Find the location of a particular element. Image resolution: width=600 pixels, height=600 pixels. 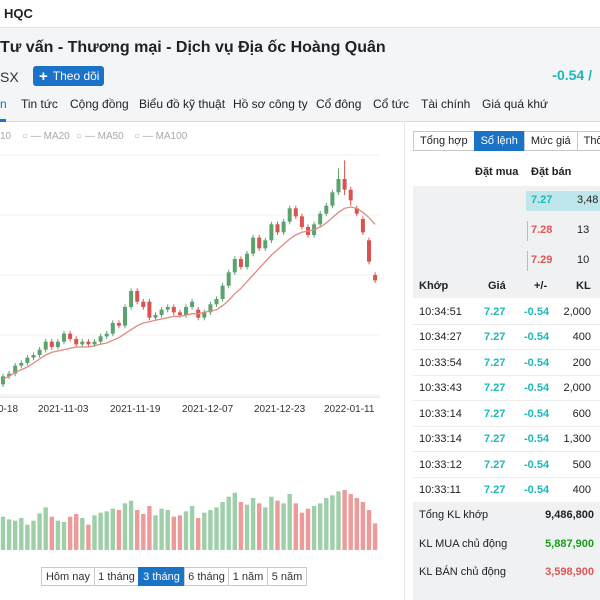

x-tick-label: 2021-11-19 is located at coordinates (135, 409).